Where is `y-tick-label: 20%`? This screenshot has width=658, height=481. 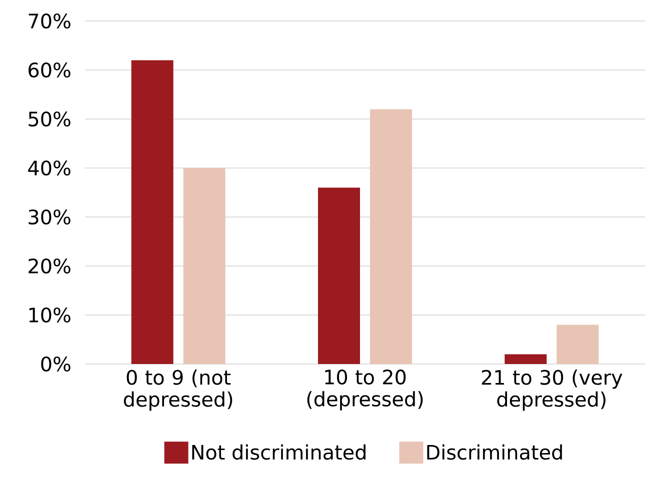 y-tick-label: 20% is located at coordinates (49, 266).